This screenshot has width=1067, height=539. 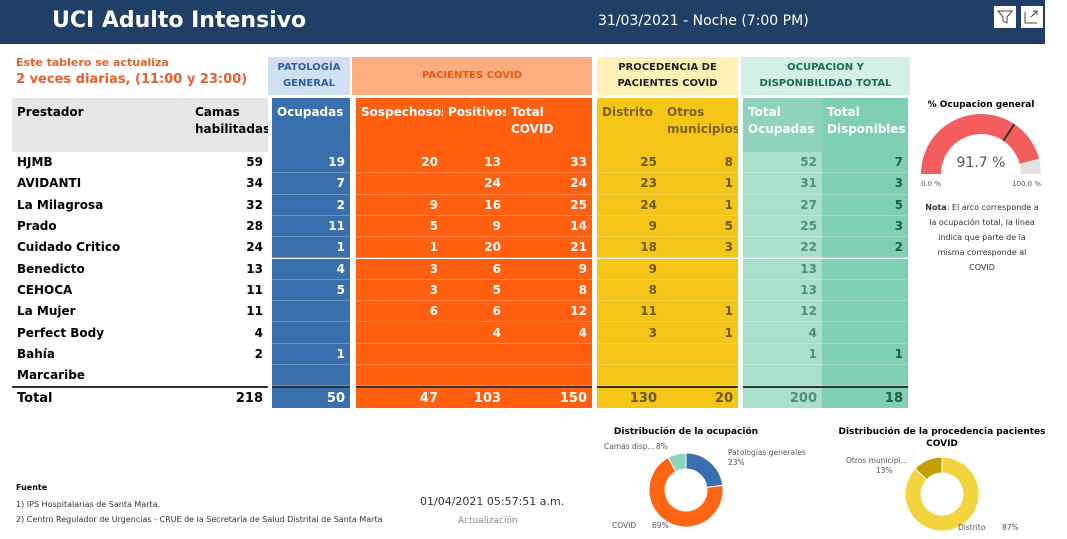 I want to click on total-cell: 200, so click(x=782, y=397).